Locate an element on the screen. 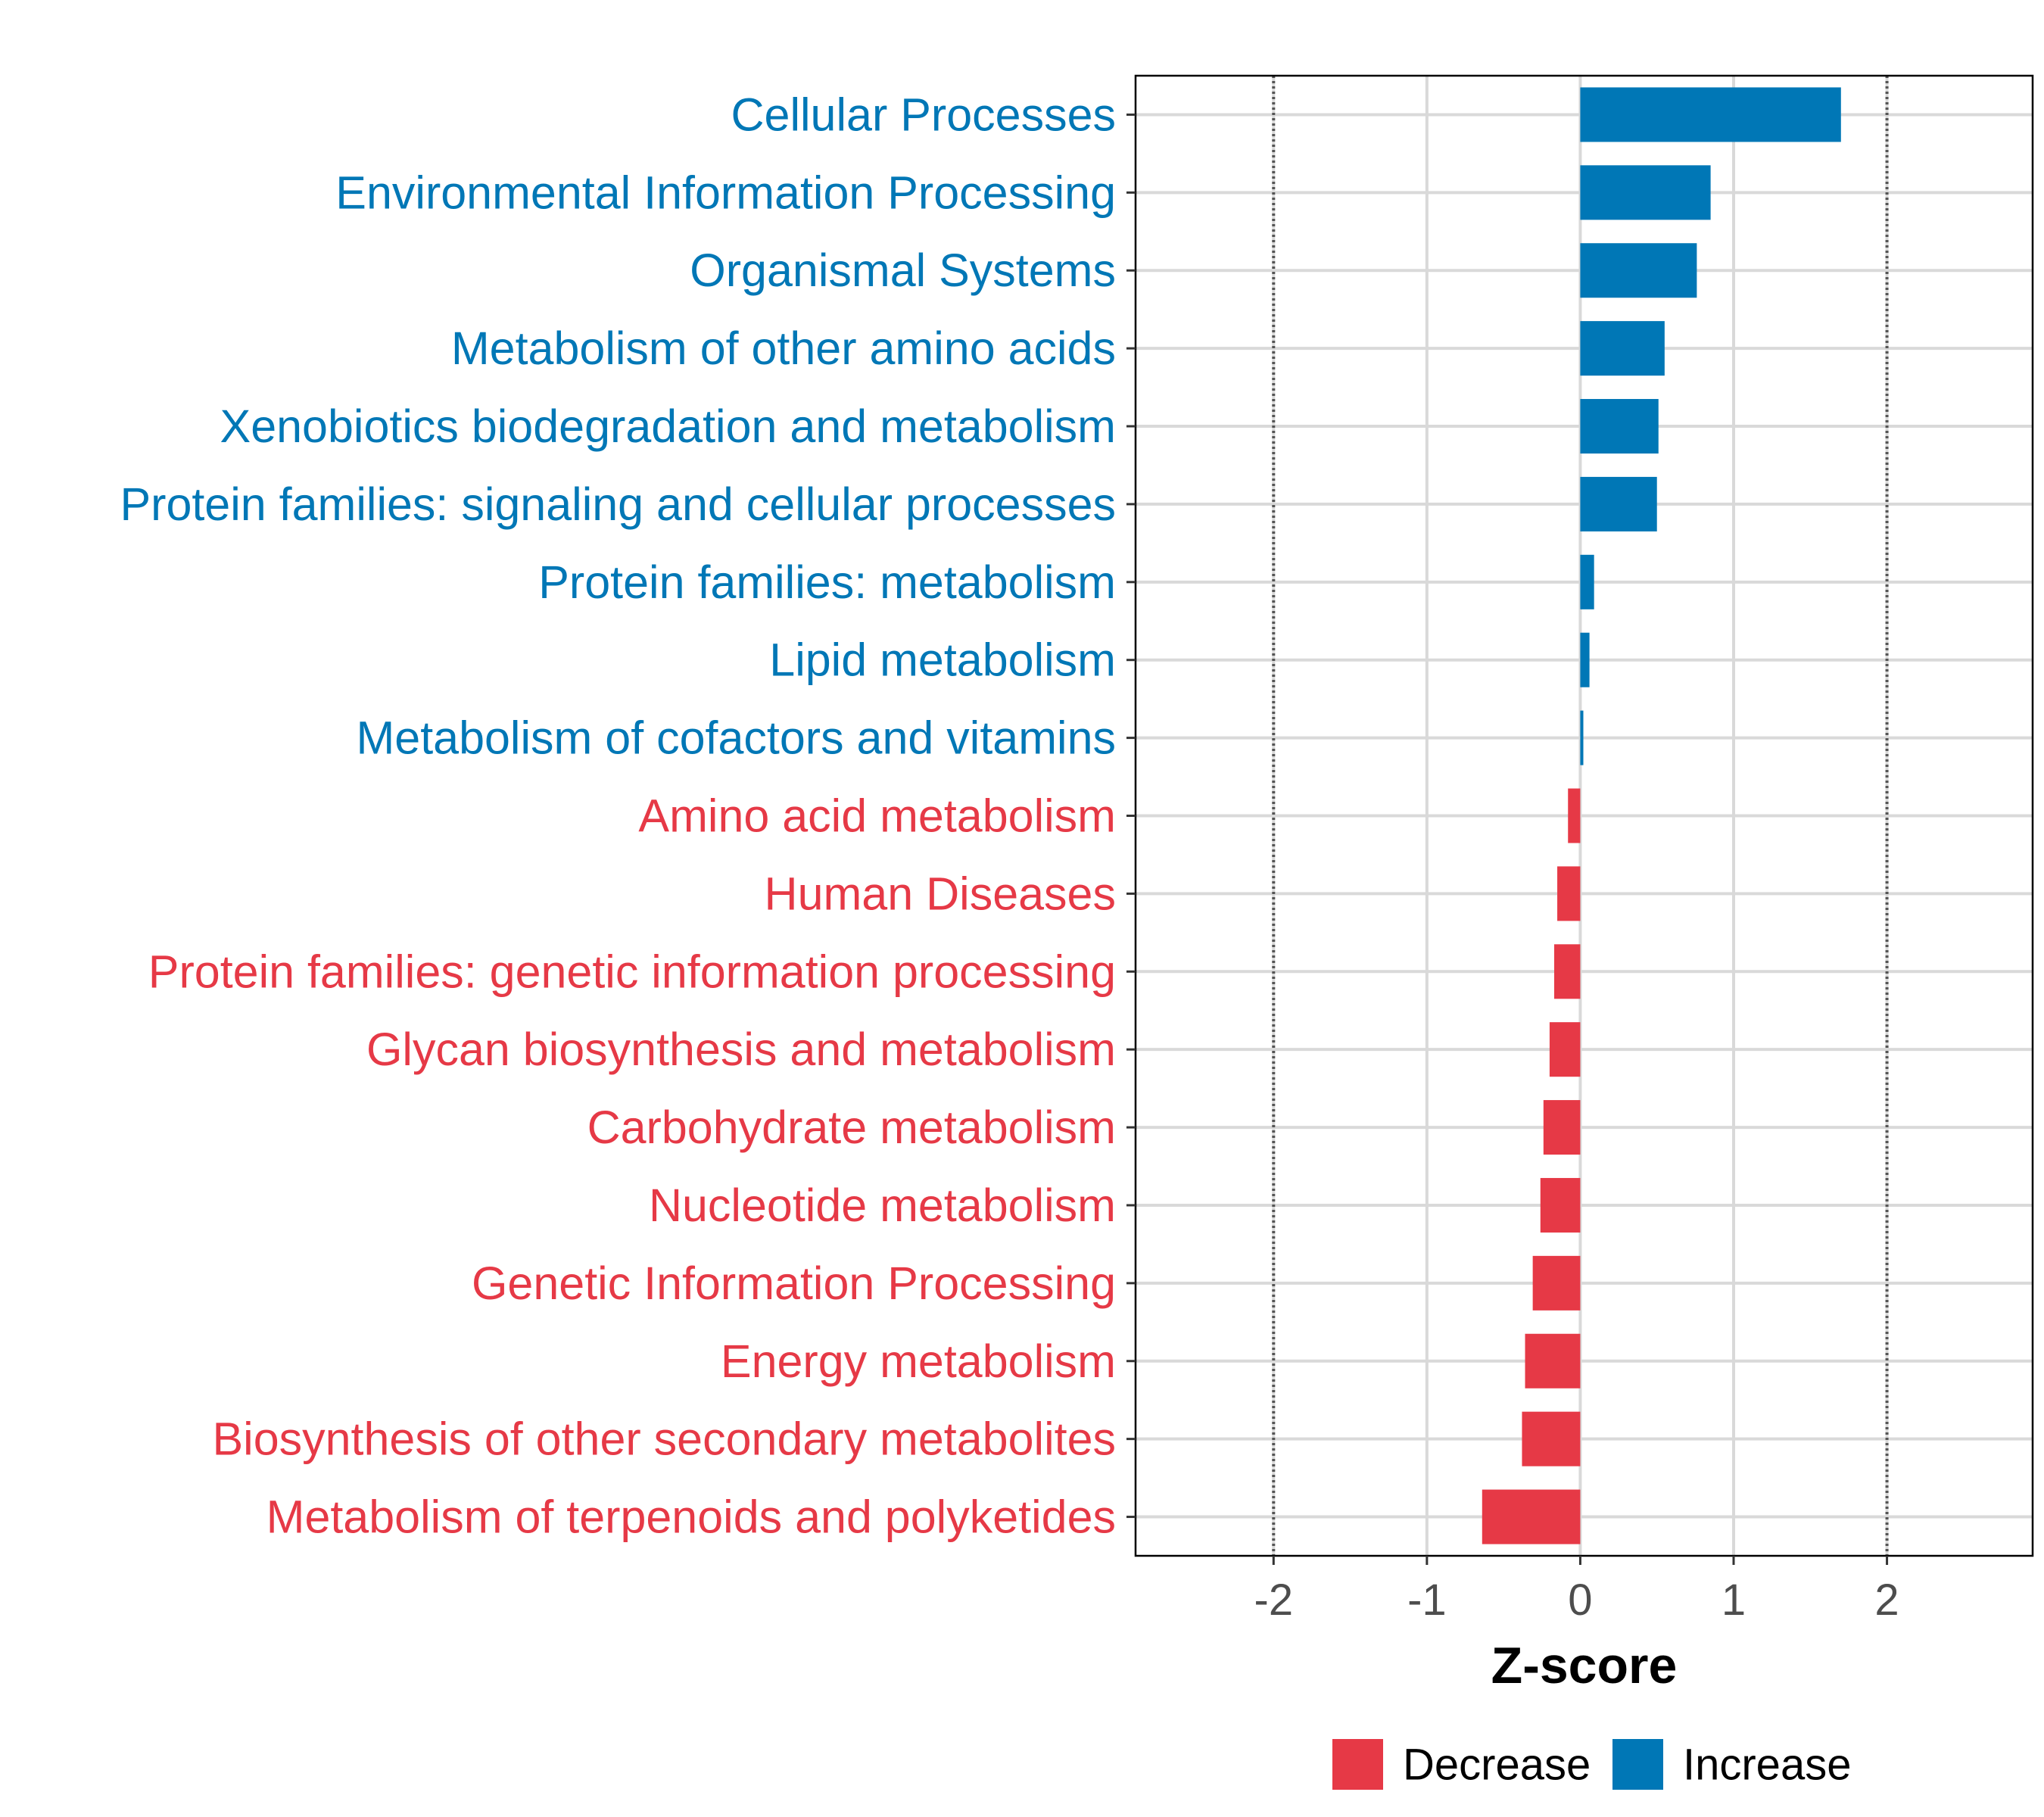 The image size is (2044, 1817). x-axis-ticks: -2 -1 0 1 2 is located at coordinates (1577, 1590).